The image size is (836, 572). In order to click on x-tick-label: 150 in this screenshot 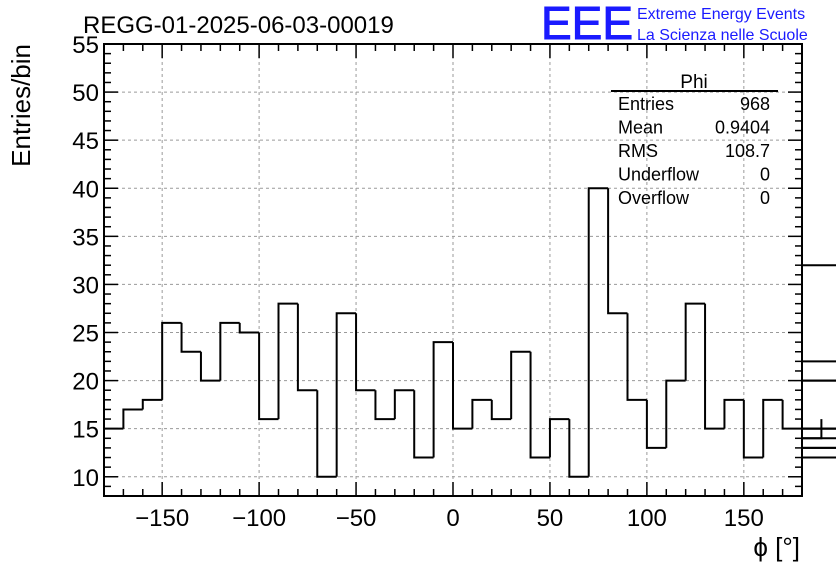, I will do `click(744, 518)`.